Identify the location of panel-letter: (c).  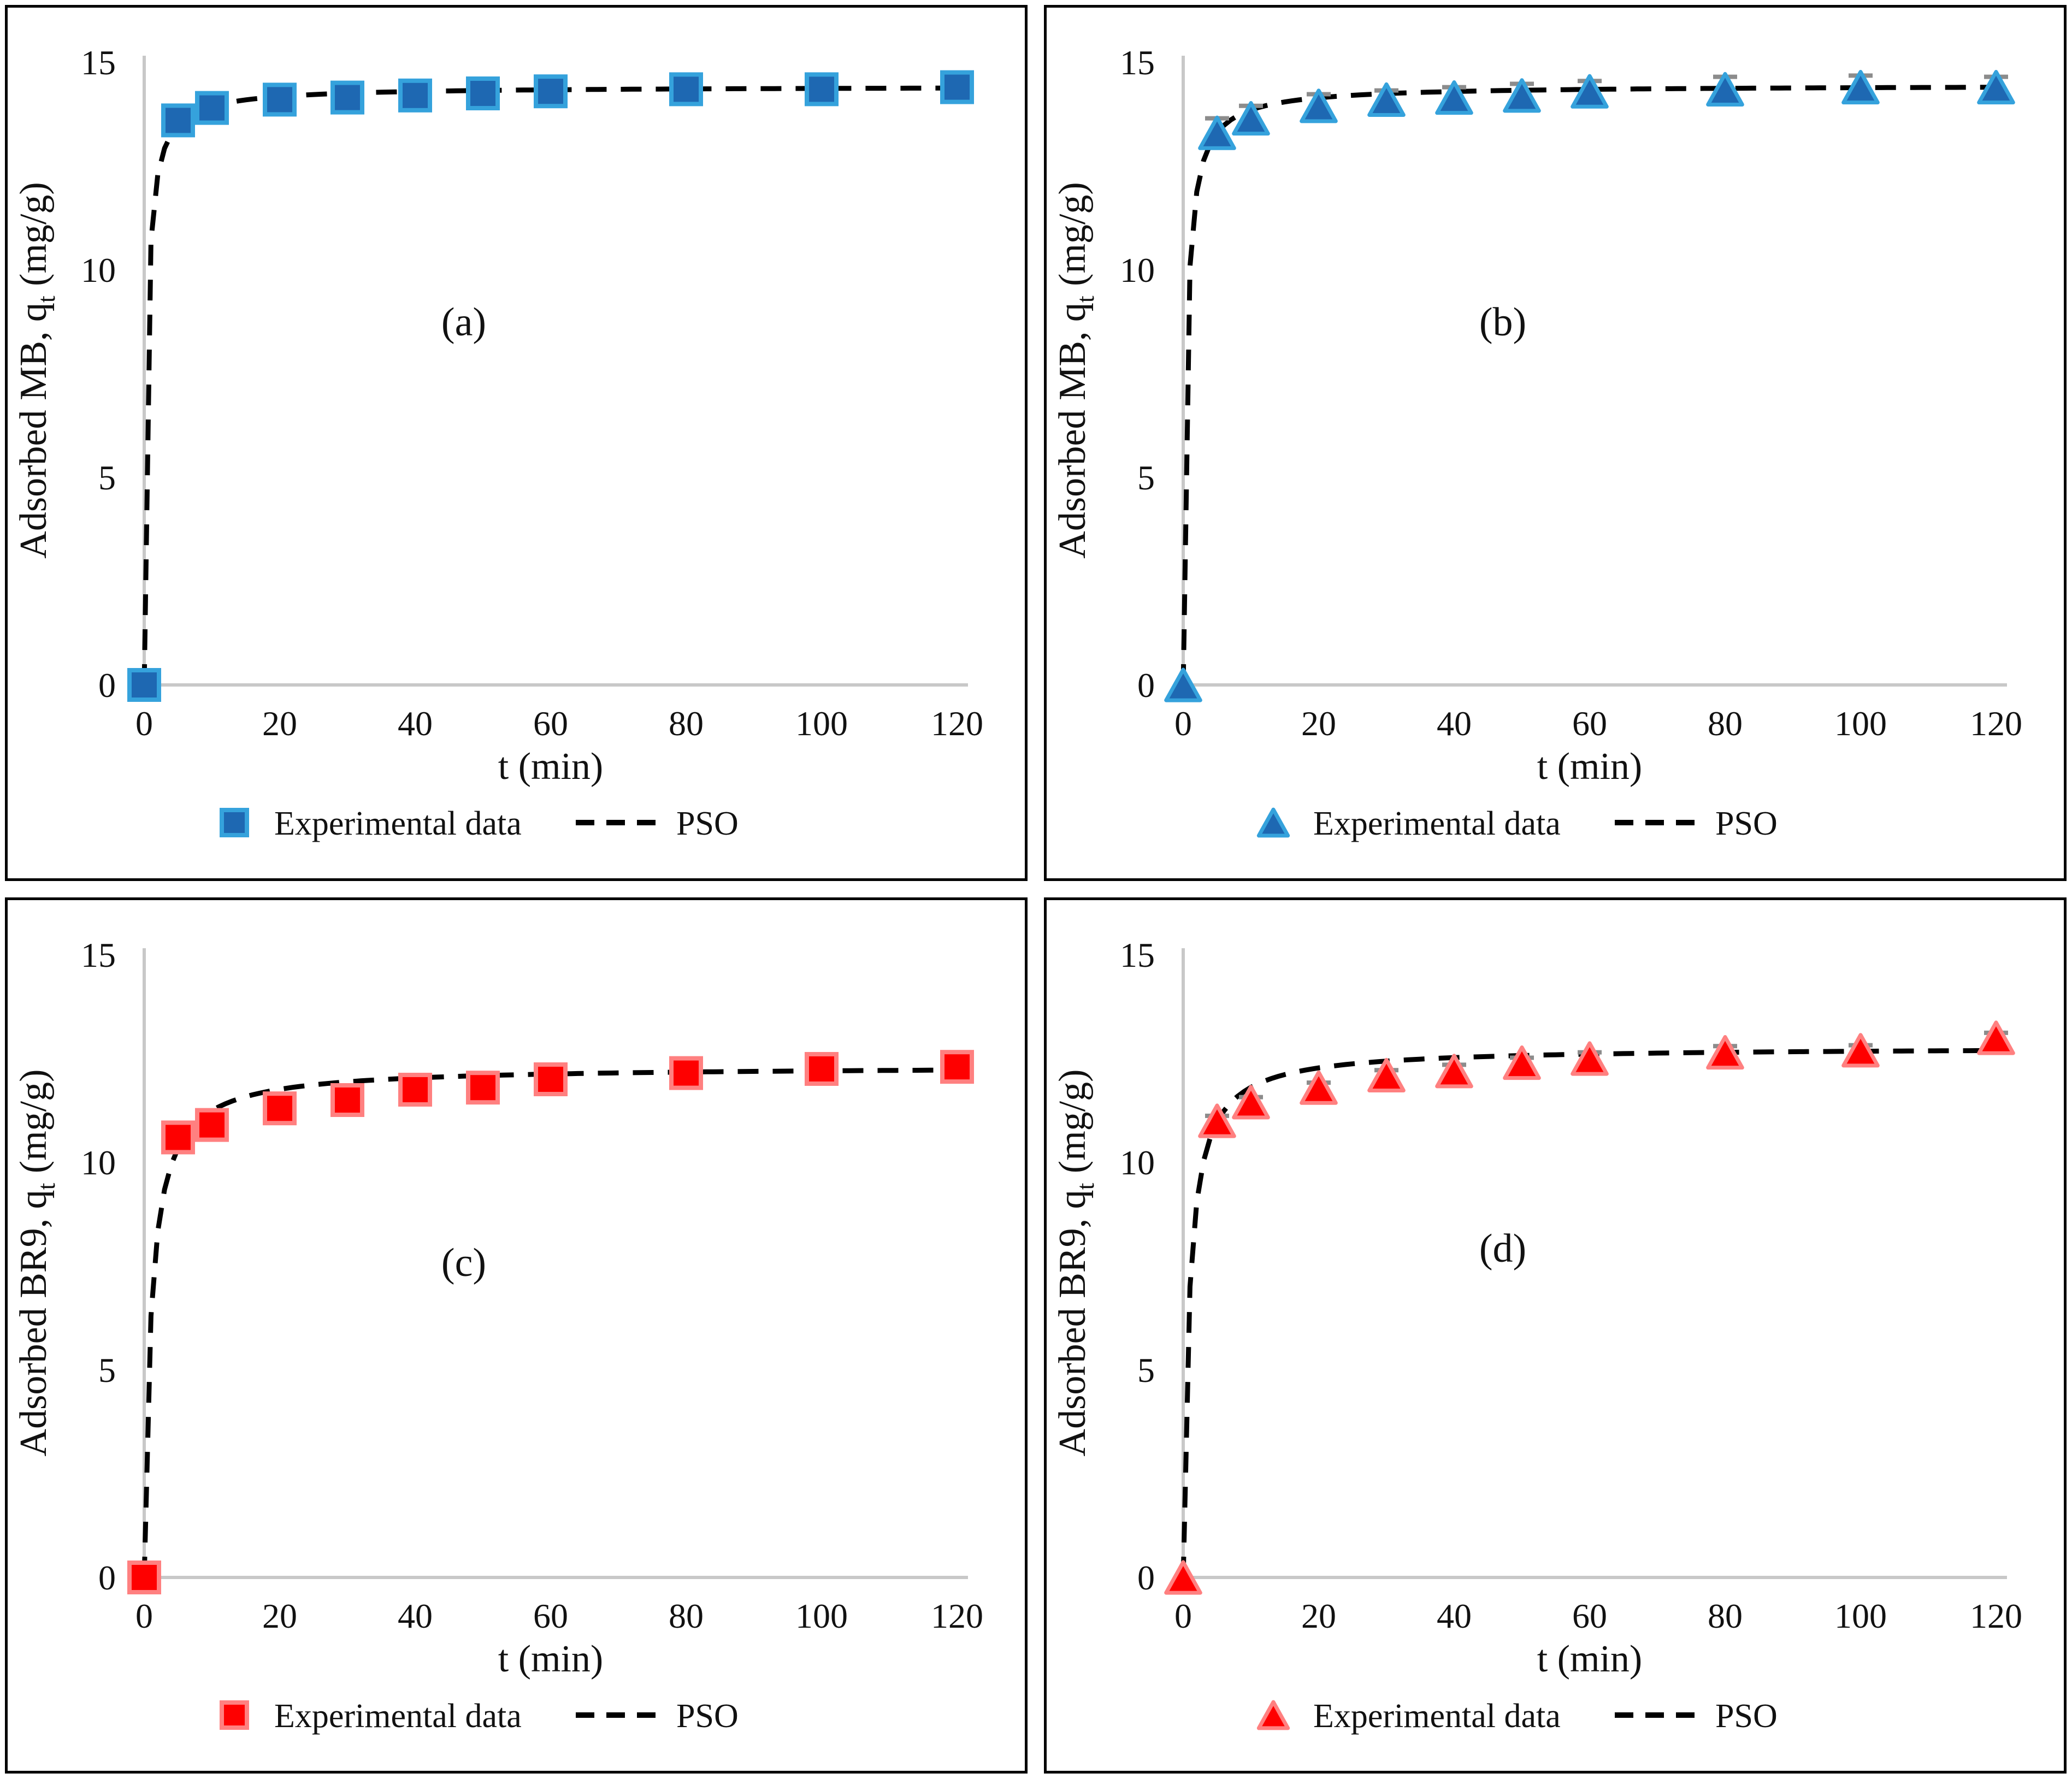
(464, 1262).